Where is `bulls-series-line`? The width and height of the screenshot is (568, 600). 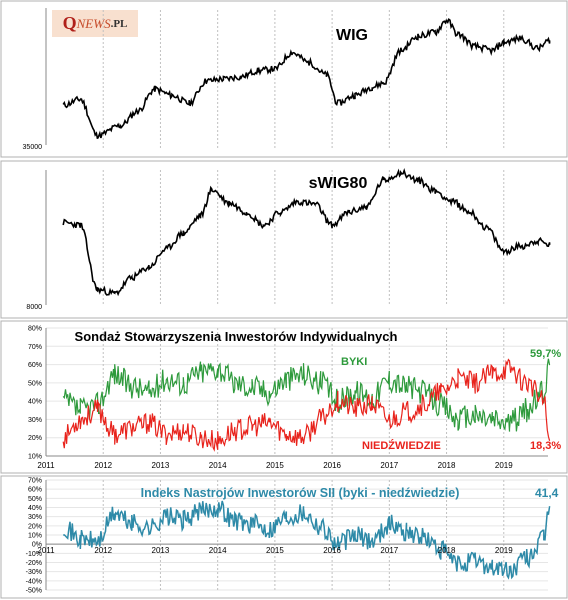
bulls-series-line is located at coordinates (306, 395).